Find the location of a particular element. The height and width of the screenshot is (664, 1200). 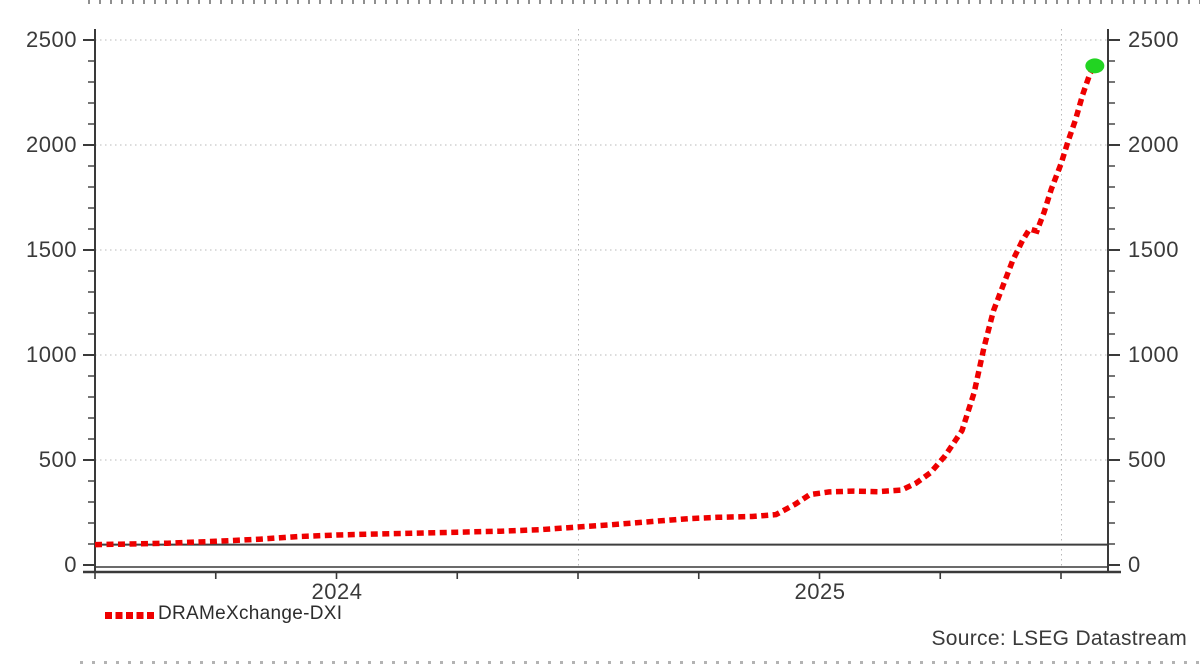

y-axis-label-right: 2000 is located at coordinates (1153, 144).